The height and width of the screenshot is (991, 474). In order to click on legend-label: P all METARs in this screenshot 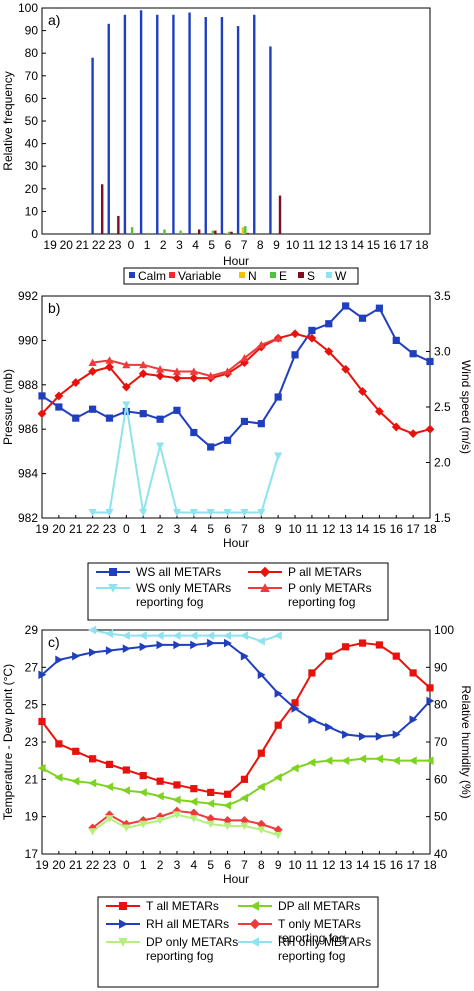, I will do `click(325, 572)`.